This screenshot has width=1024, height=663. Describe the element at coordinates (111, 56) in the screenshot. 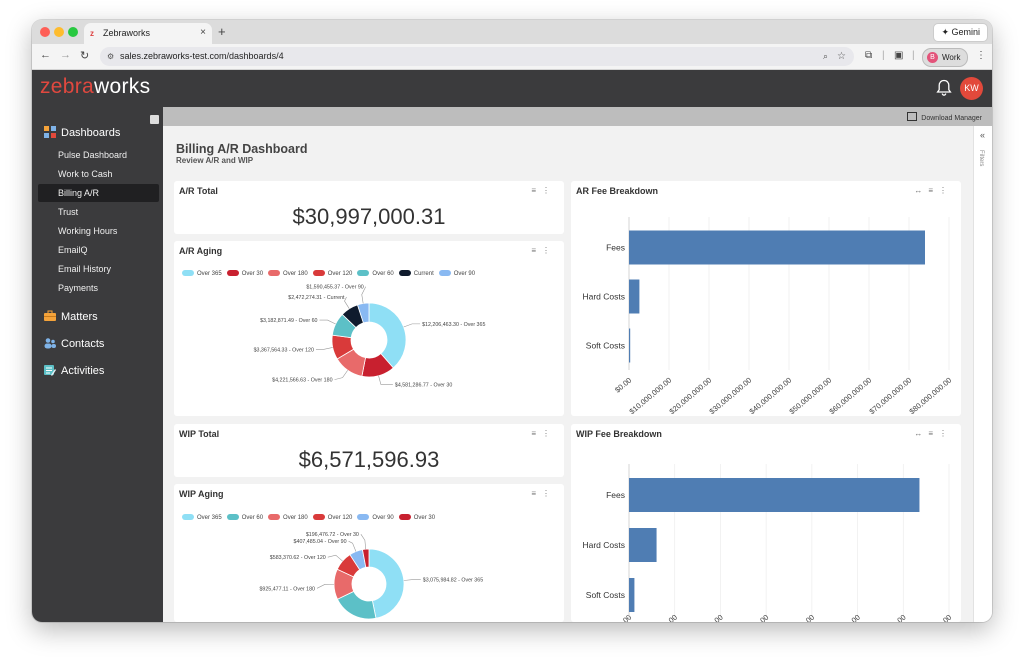

I see `site-info-icon: ⚙` at that location.